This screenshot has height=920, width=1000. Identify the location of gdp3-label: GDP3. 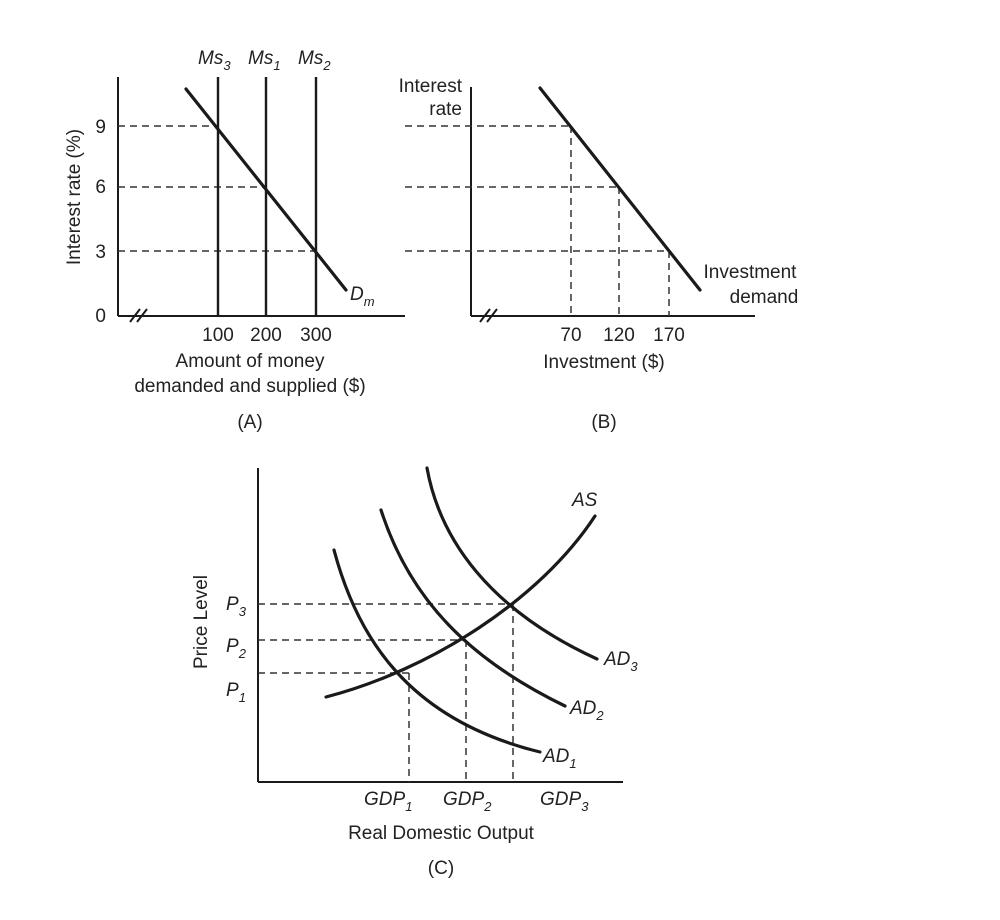
(564, 801).